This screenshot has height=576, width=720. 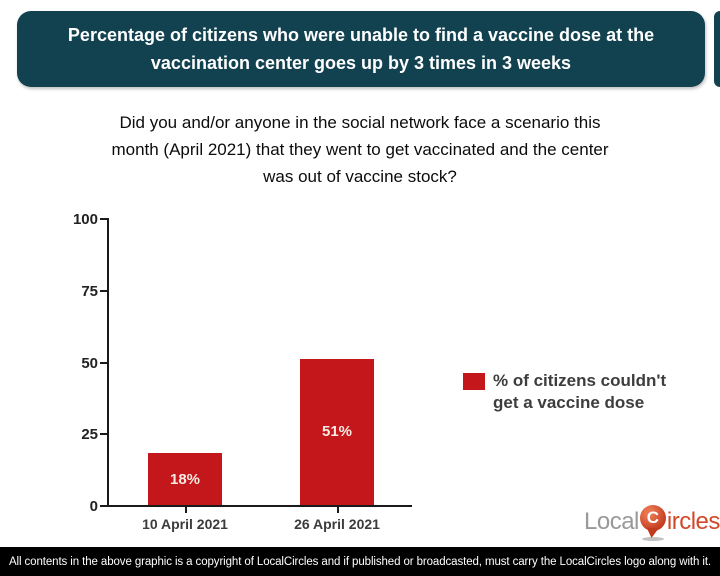 I want to click on bar-value-label: 18%, so click(x=185, y=479).